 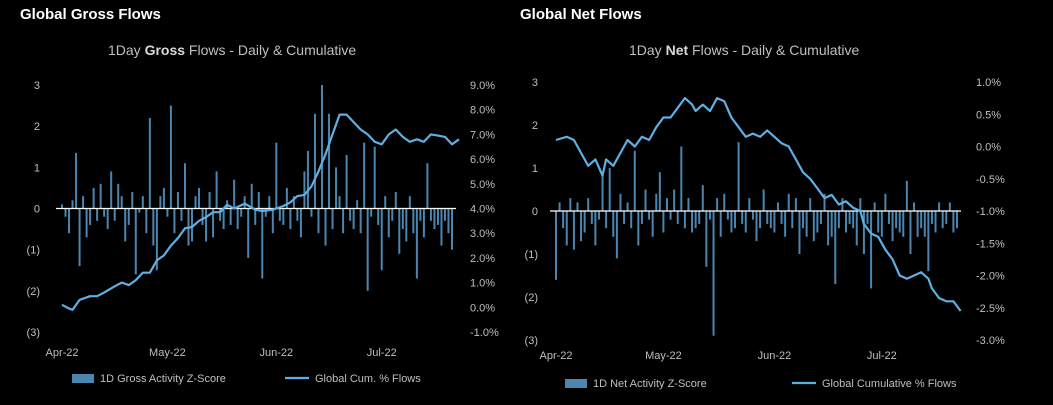 What do you see at coordinates (531, 341) in the screenshot?
I see `net-y-left-tick: (3)` at bounding box center [531, 341].